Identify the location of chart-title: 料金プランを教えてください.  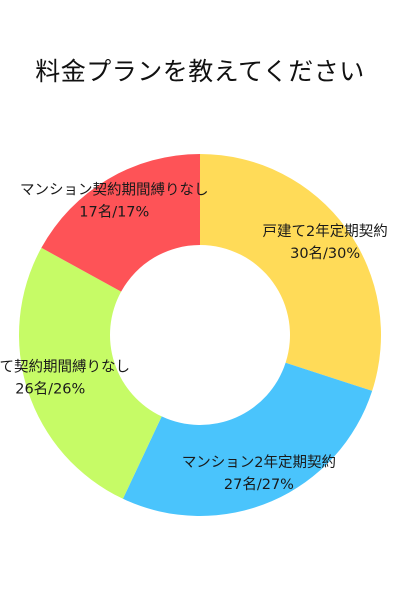
(200, 71).